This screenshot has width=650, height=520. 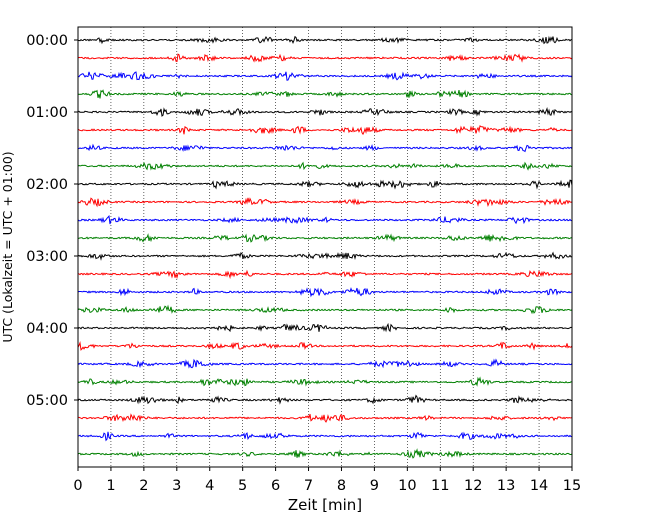 I want to click on y-tick-label: 03:00, so click(x=47, y=257).